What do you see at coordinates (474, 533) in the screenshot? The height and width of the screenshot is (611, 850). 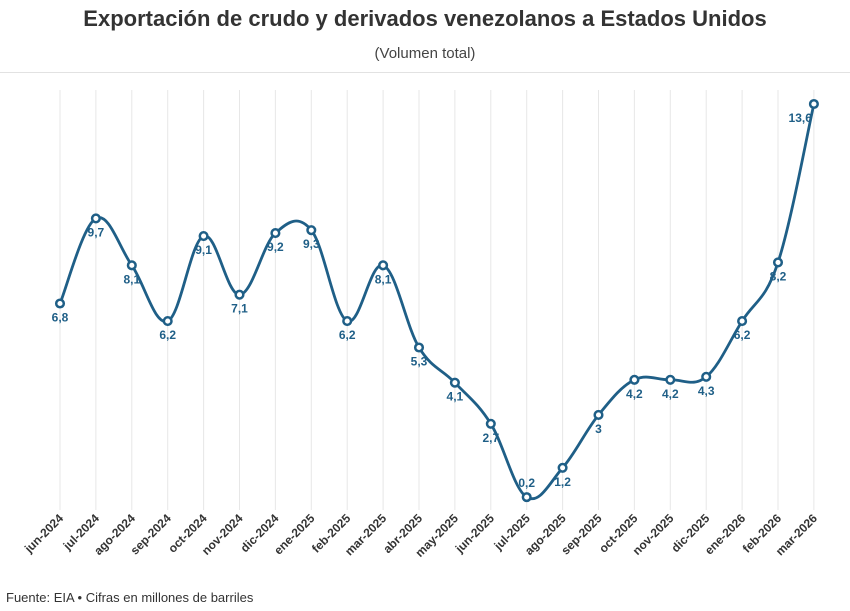 I see `x-tick-label: jun-2025` at bounding box center [474, 533].